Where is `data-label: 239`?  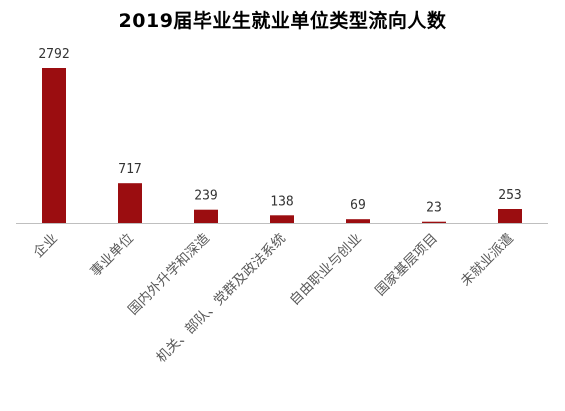
data-label: 239 is located at coordinates (205, 196).